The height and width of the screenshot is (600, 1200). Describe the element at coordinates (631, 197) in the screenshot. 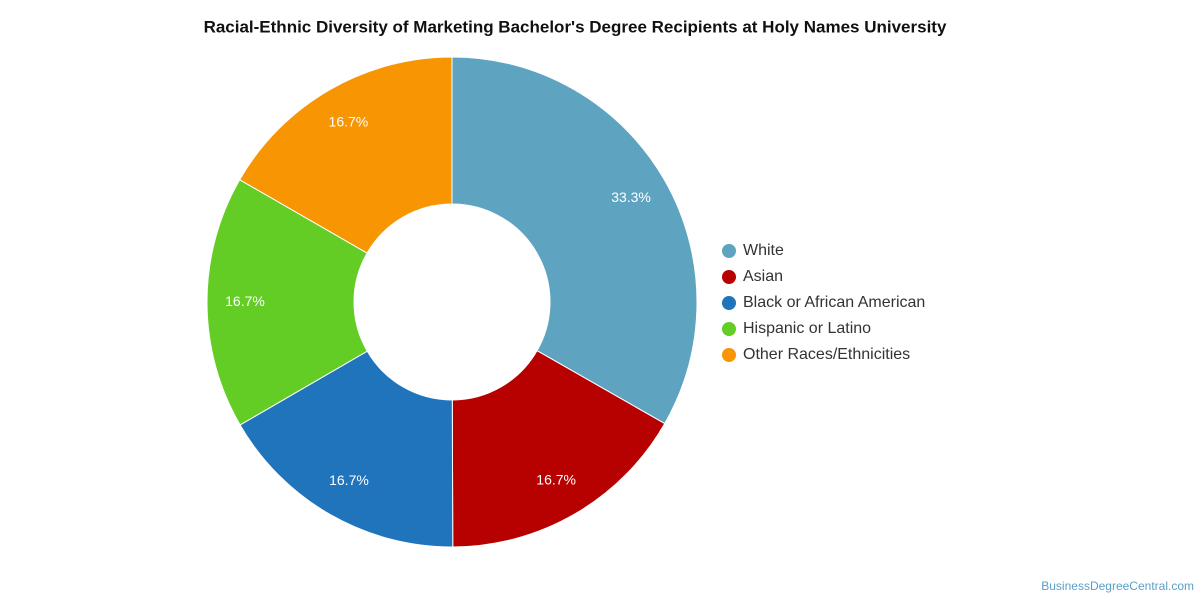

I see `data-label: 33.3%` at that location.